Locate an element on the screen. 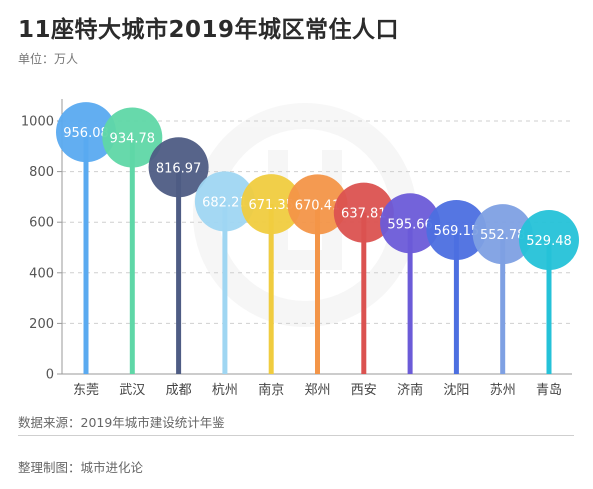  value-label-0: 956.08 is located at coordinates (86, 133).